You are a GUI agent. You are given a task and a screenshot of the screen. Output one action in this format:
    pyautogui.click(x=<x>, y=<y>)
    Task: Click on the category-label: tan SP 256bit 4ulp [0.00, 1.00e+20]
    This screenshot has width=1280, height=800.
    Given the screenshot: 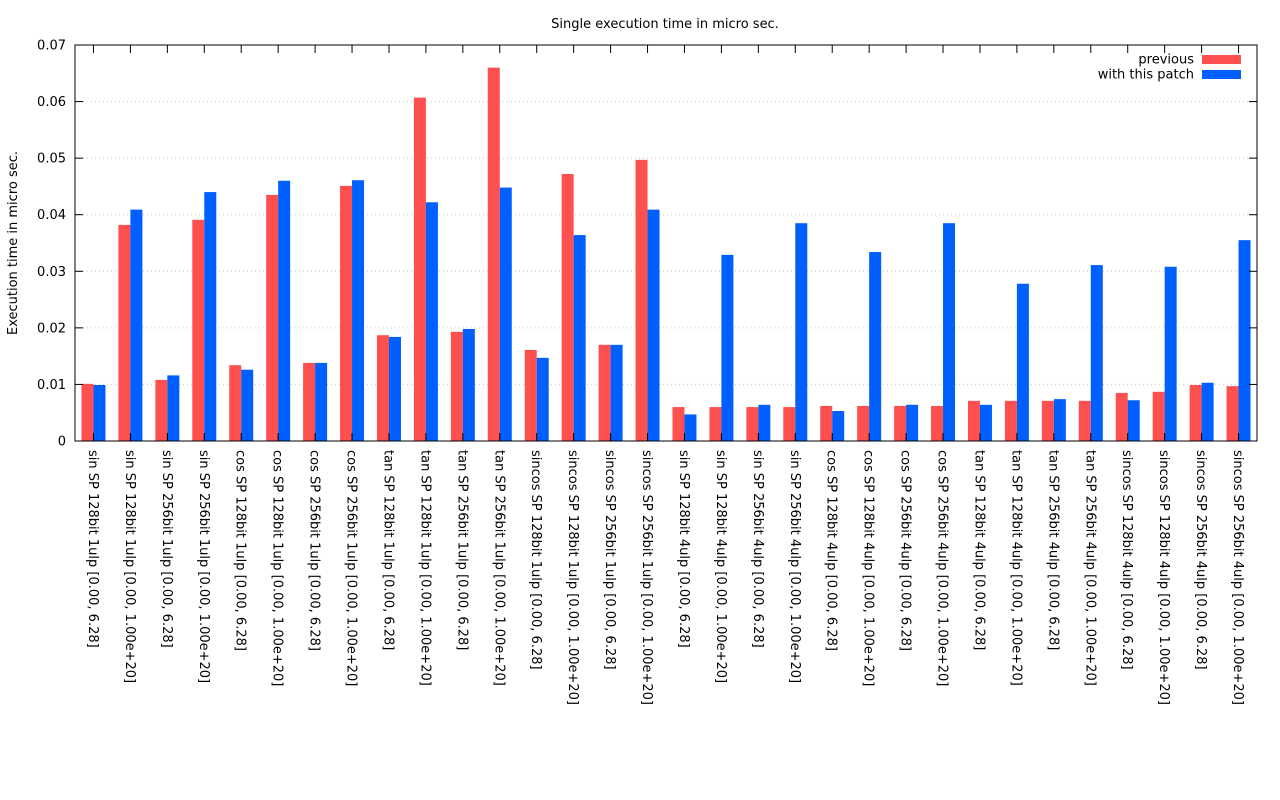 What is the action you would take?
    pyautogui.click(x=1089, y=568)
    